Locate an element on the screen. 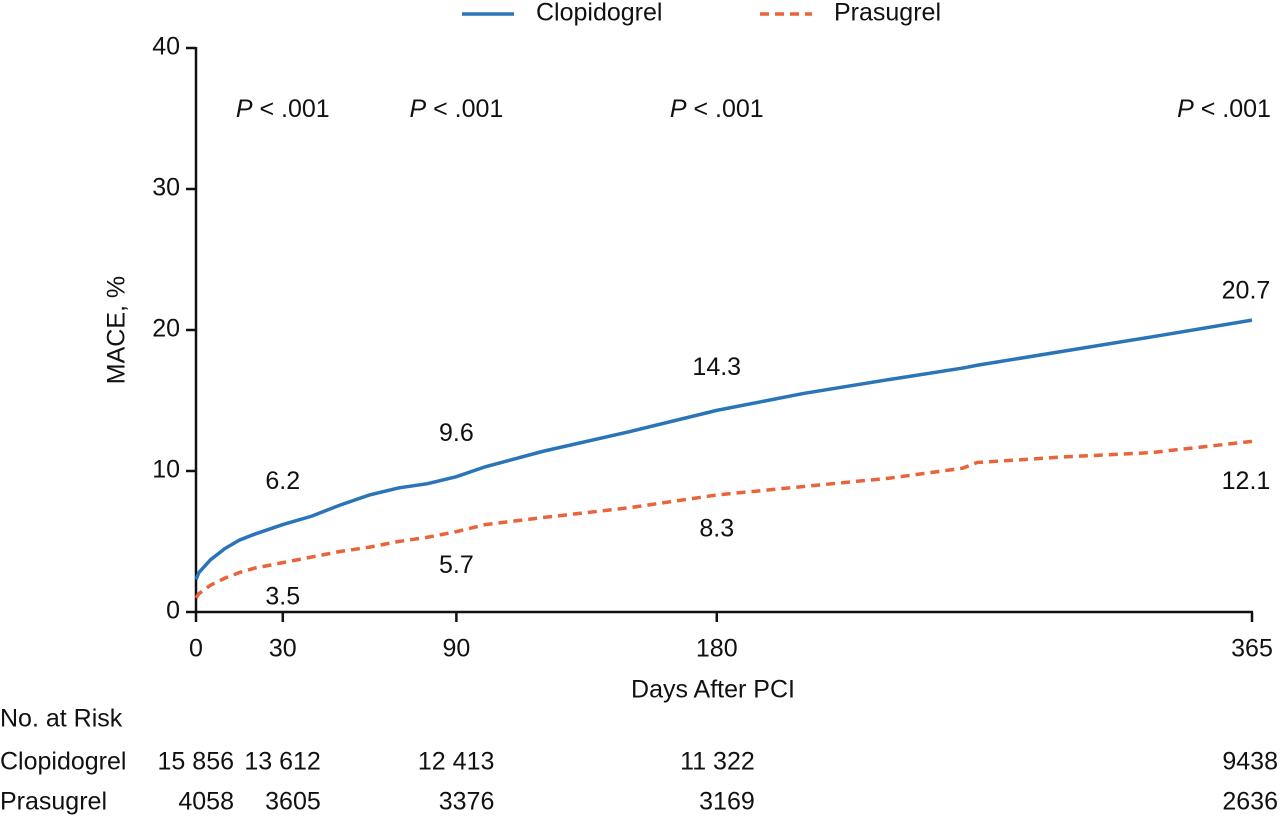  risk-value: 9438 is located at coordinates (1250, 762).